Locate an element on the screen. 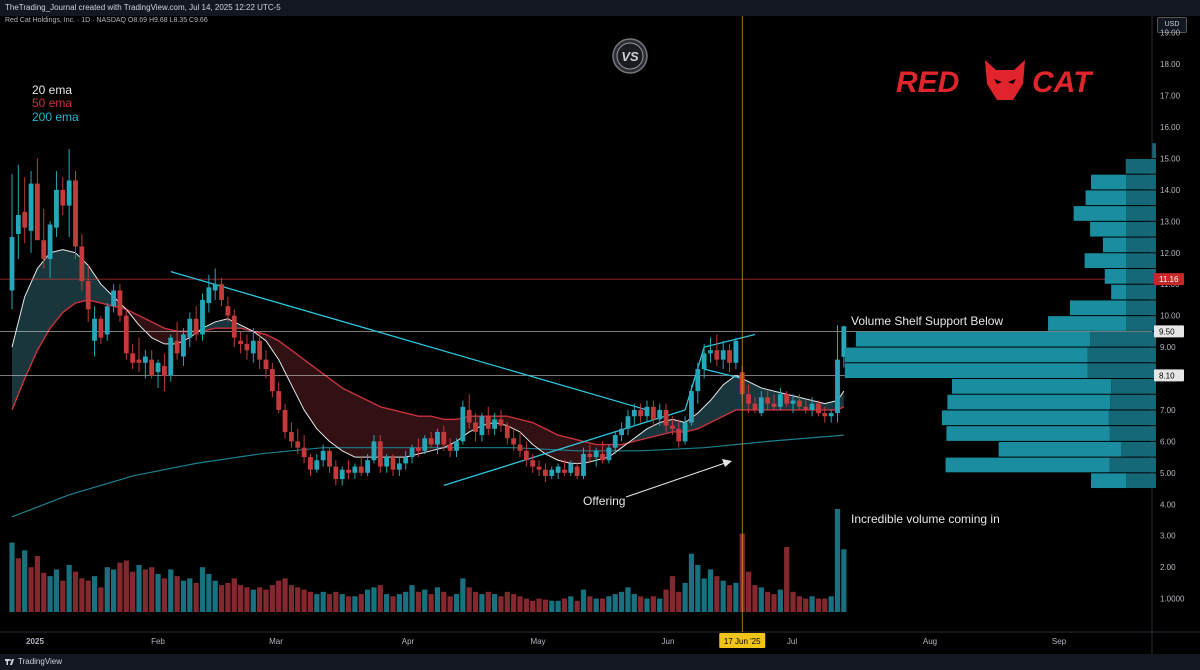 The width and height of the screenshot is (1200, 670). redcat-logo-right: CAT is located at coordinates (1063, 82).